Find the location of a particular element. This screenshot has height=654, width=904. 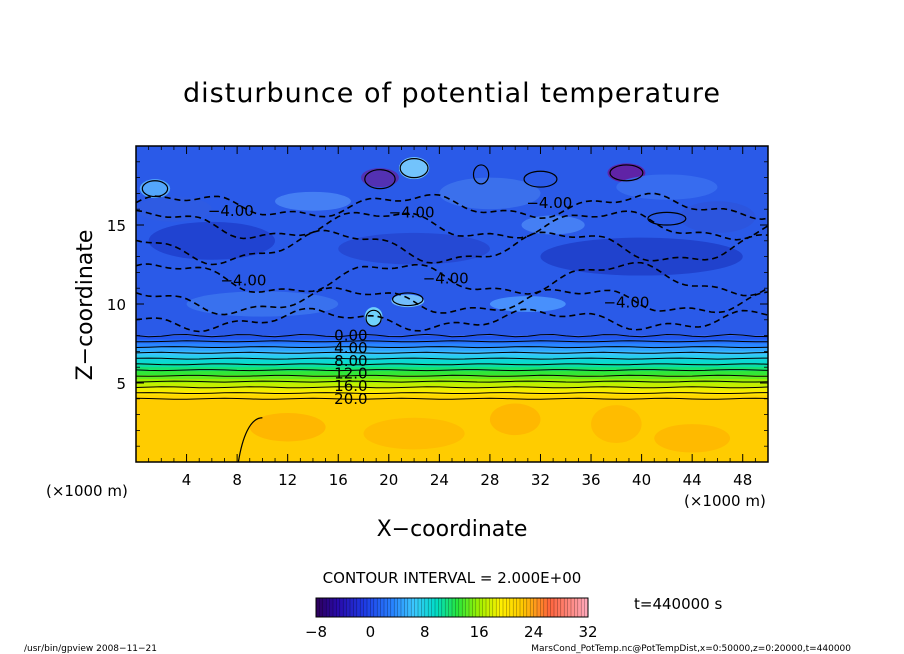

x-tick-label: 12 is located at coordinates (287, 480).